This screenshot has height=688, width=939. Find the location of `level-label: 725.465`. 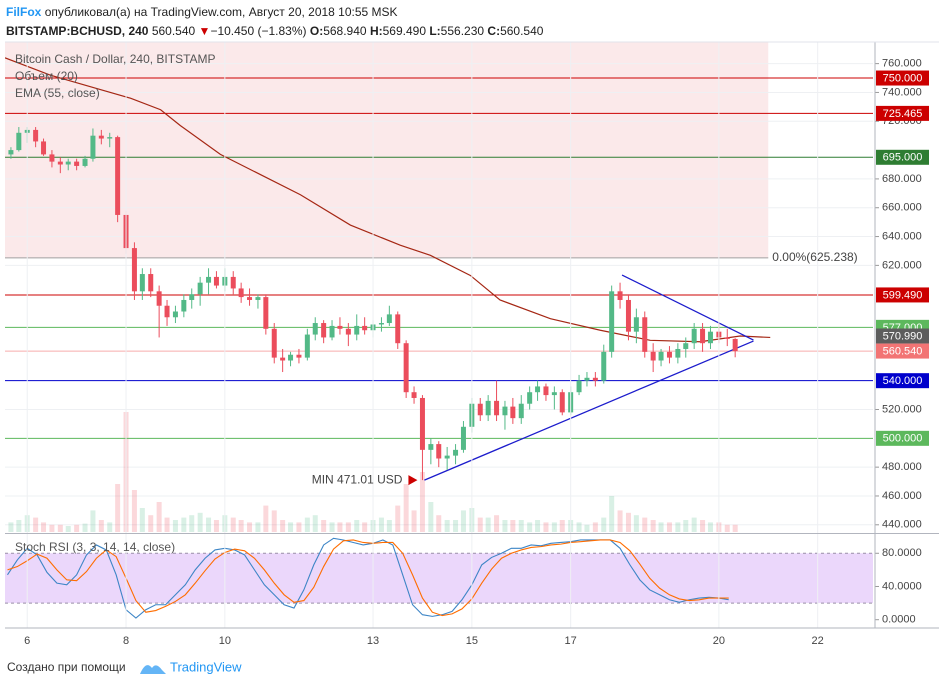

level-label: 725.465 is located at coordinates (903, 114).